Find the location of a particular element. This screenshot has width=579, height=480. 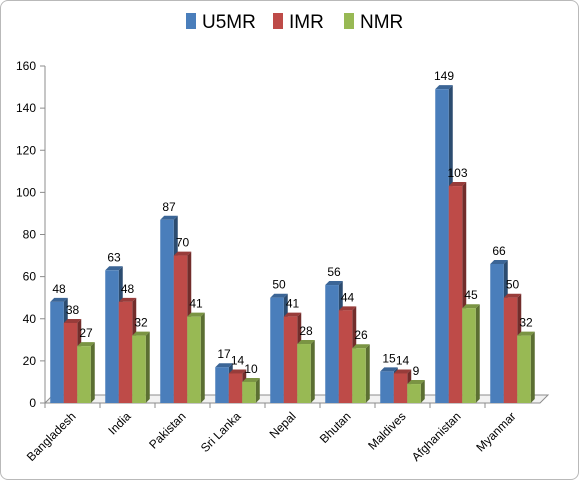

bar-imr-india is located at coordinates (125, 352).